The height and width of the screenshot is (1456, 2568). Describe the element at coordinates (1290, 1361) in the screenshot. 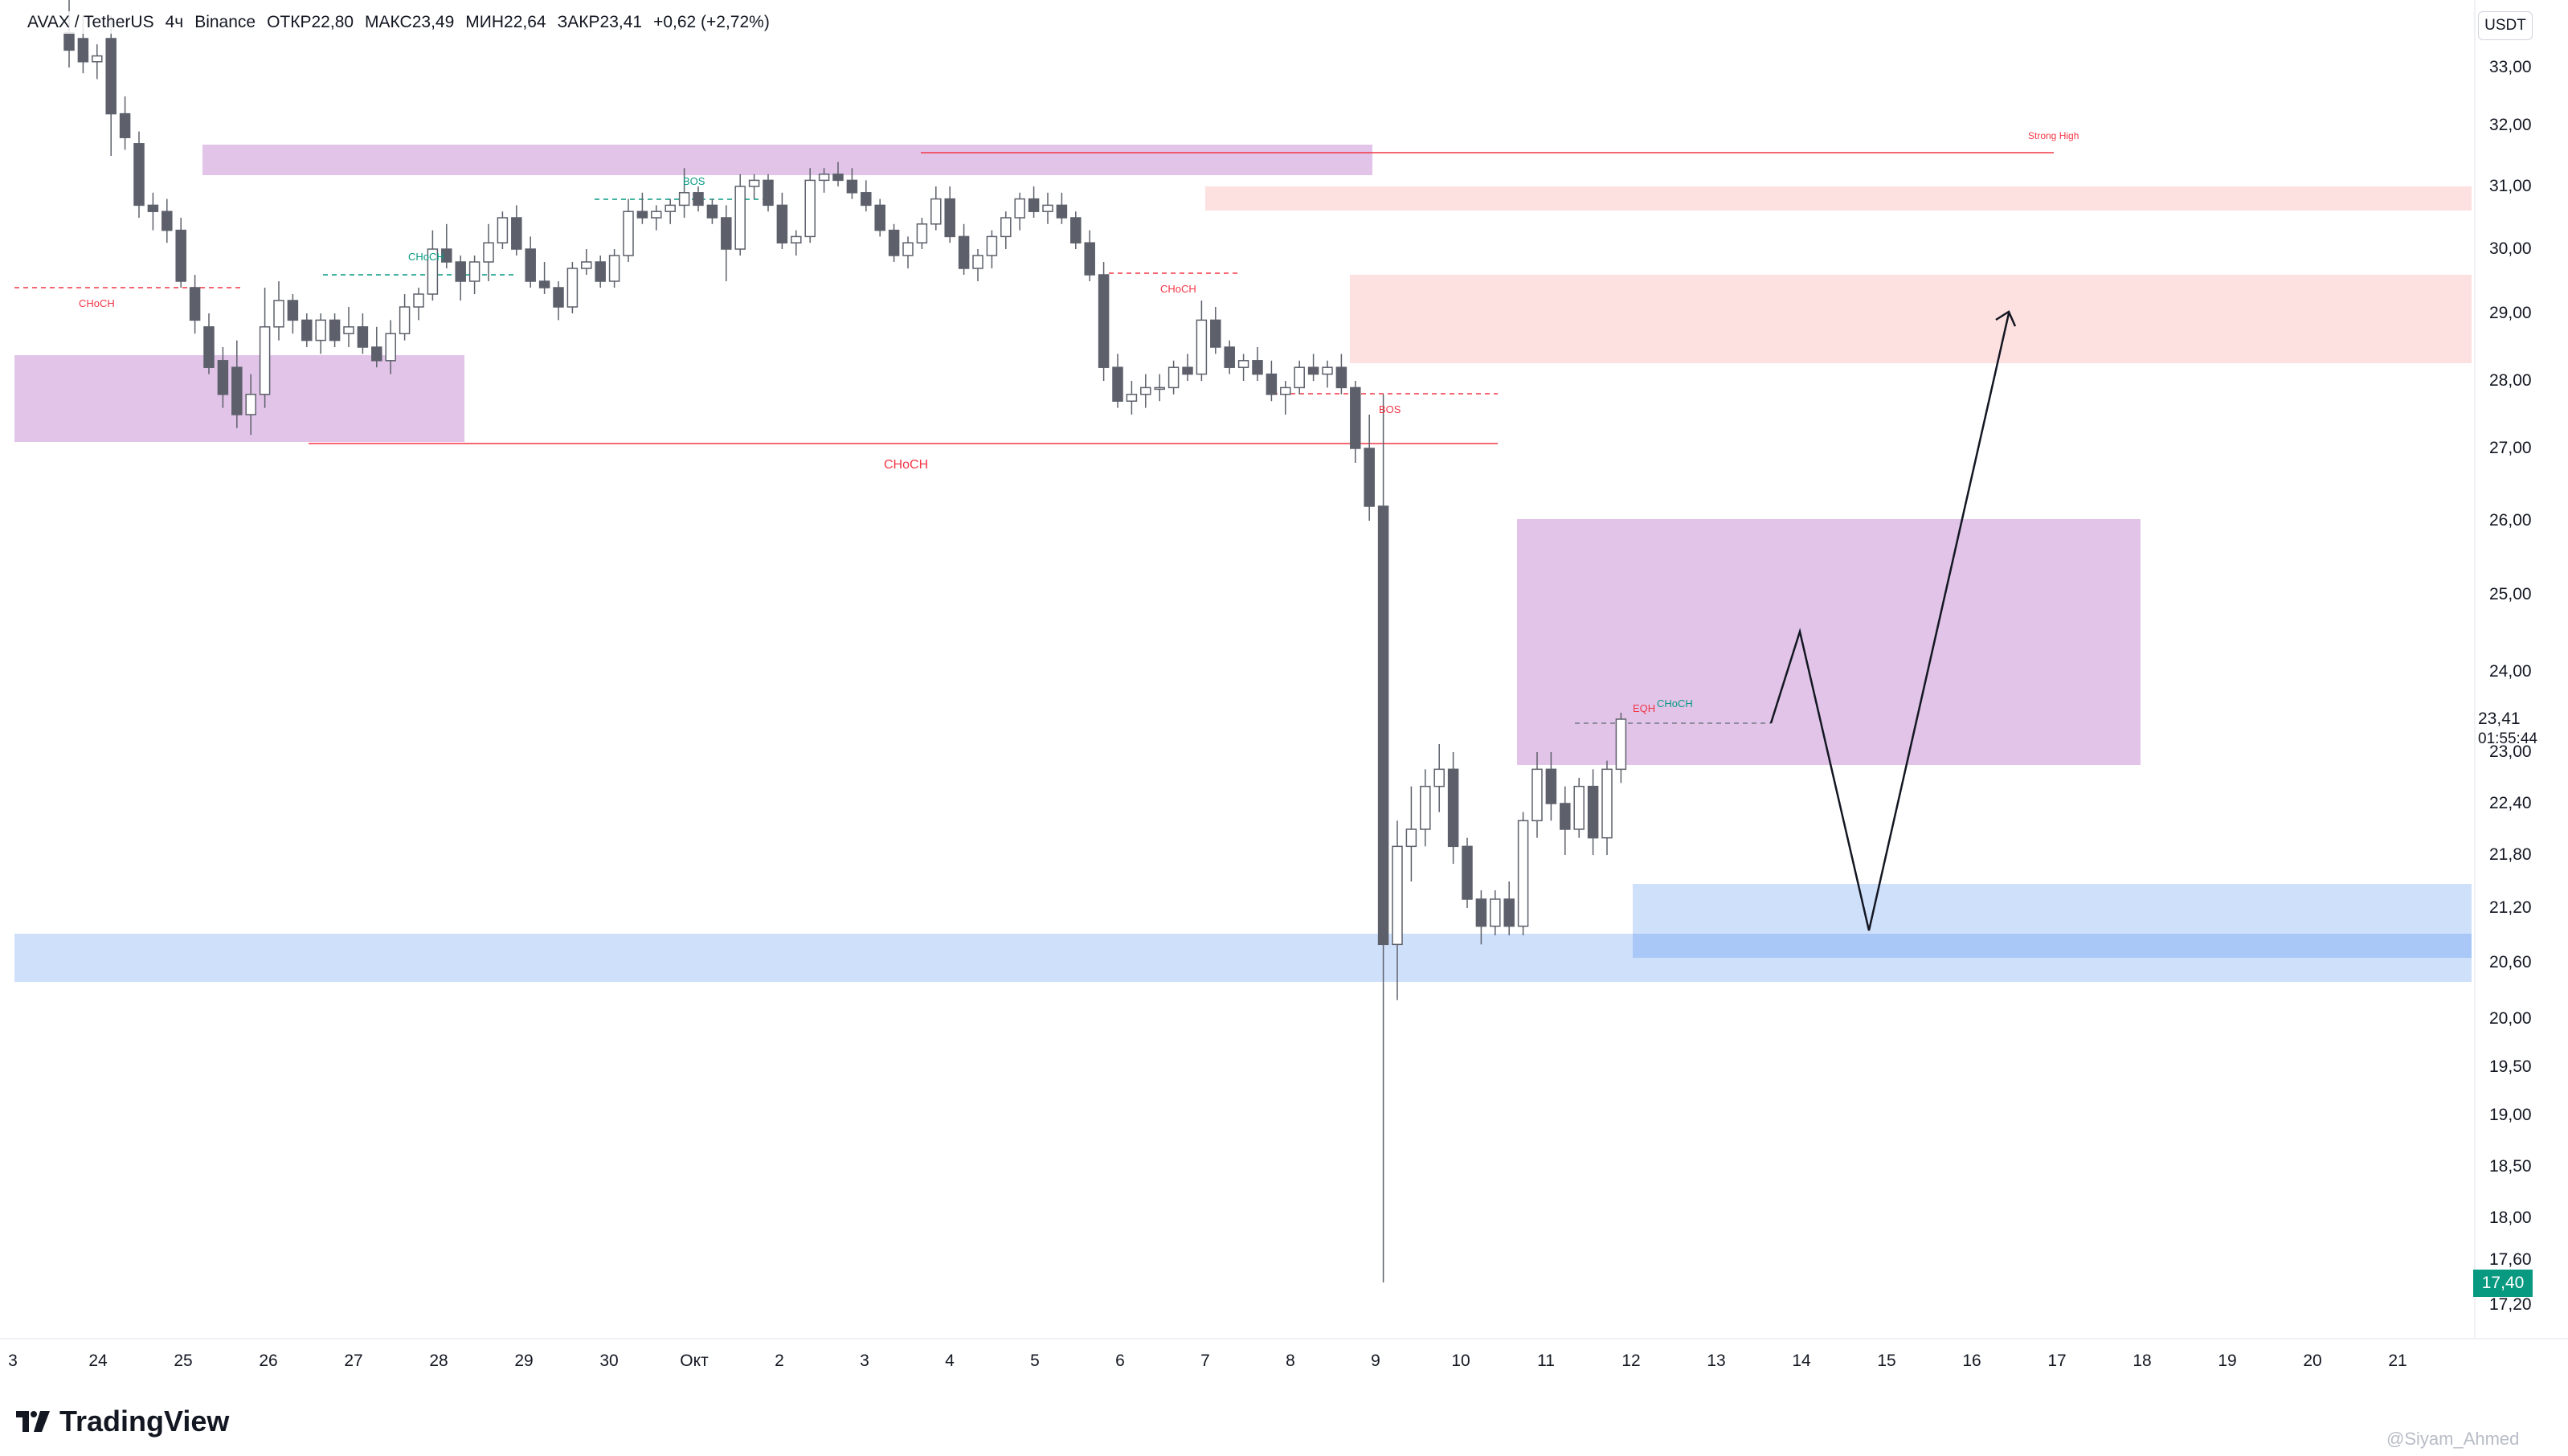

I see `time-axis-label: 8` at that location.